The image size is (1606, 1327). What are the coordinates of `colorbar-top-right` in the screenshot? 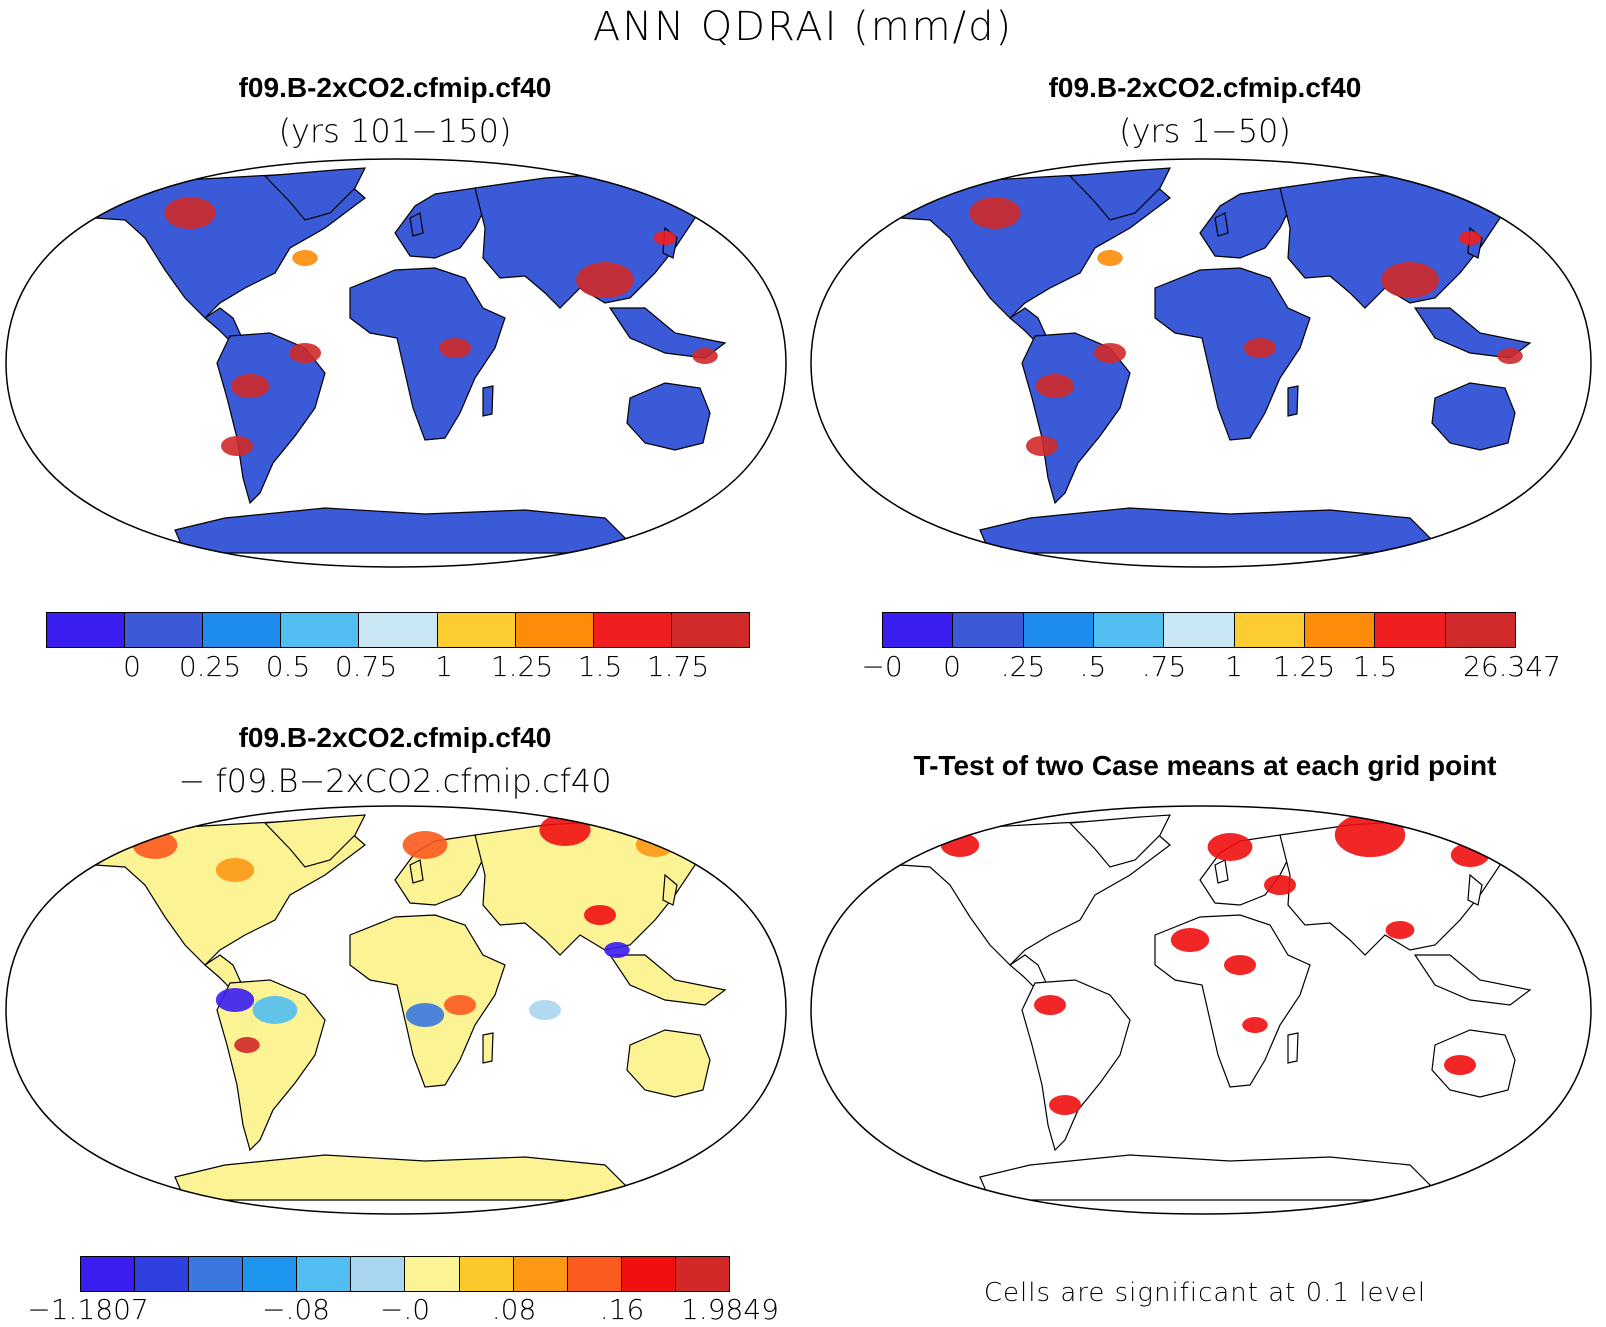 It's located at (1199, 630).